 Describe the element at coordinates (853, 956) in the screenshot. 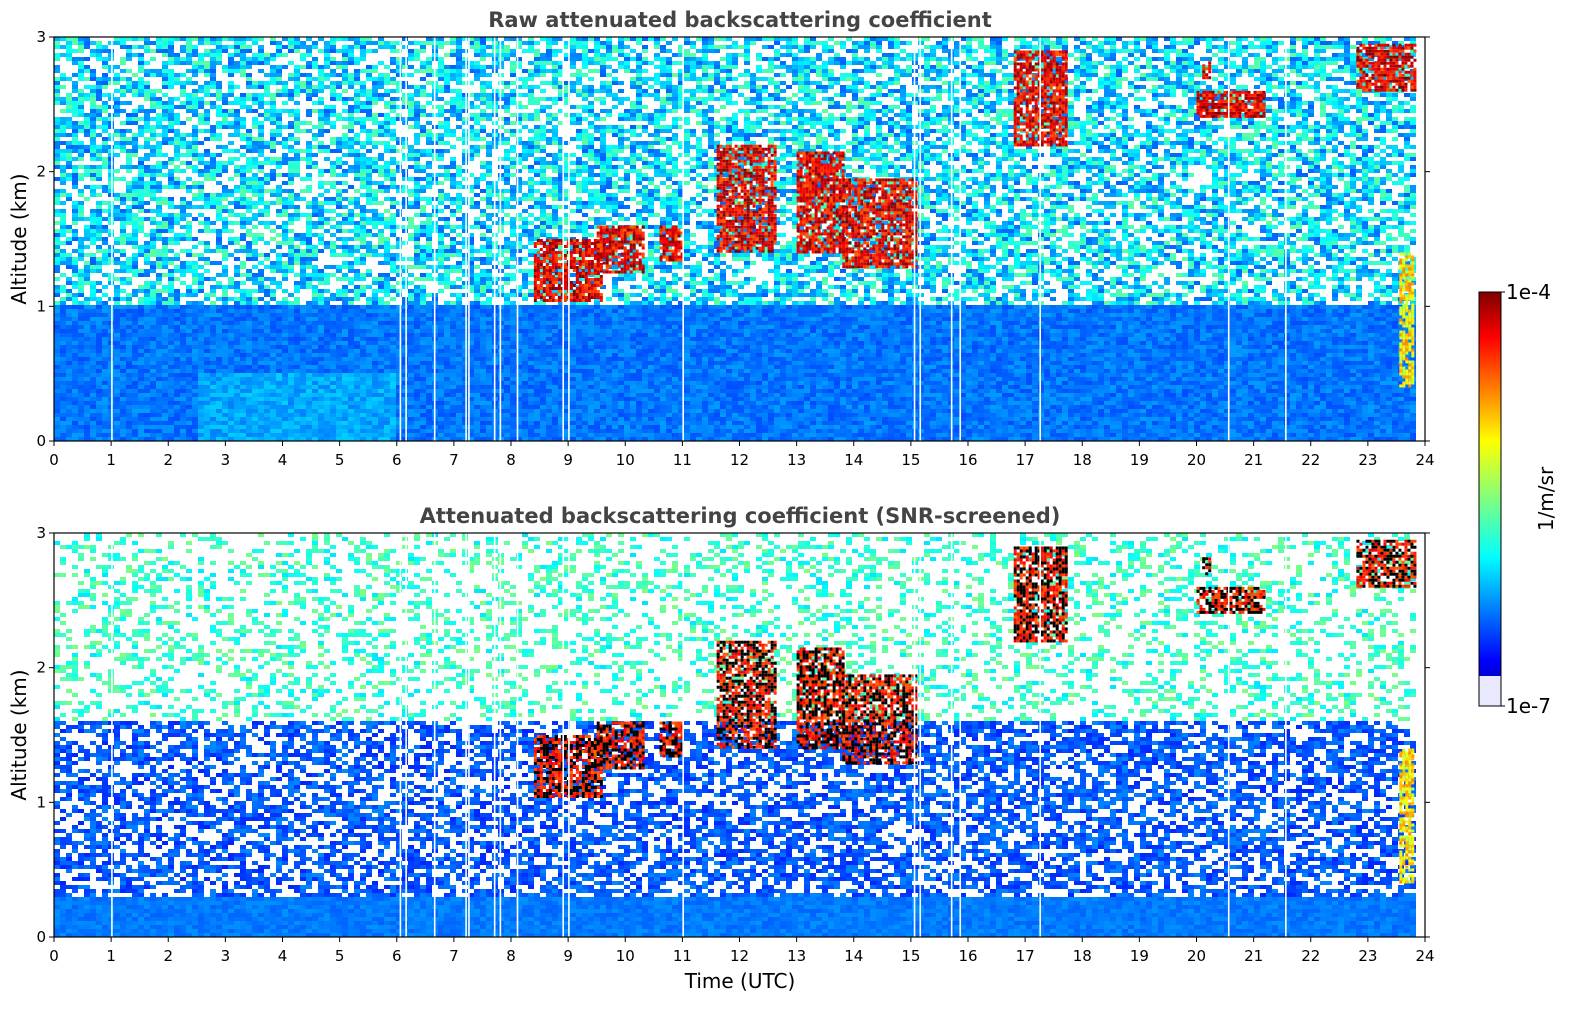

I see `x-tick-label: 14` at that location.